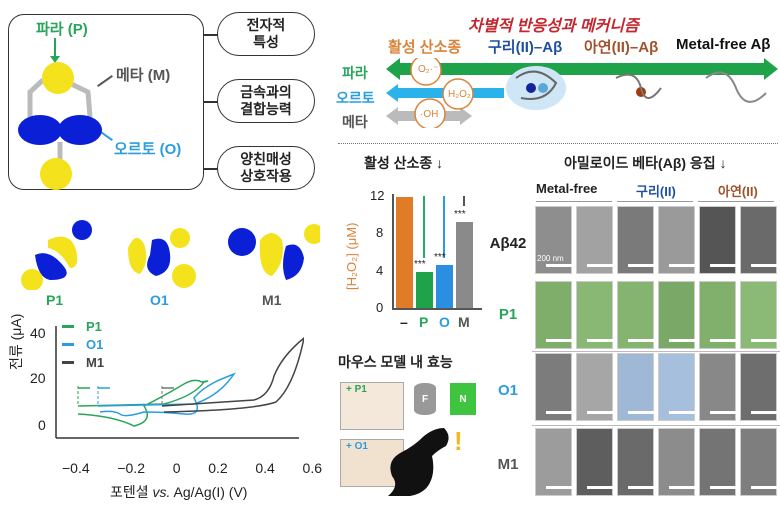 The width and height of the screenshot is (780, 506). I want to click on mouse-section-title: 마우스 모델 내 효능, so click(395, 362).